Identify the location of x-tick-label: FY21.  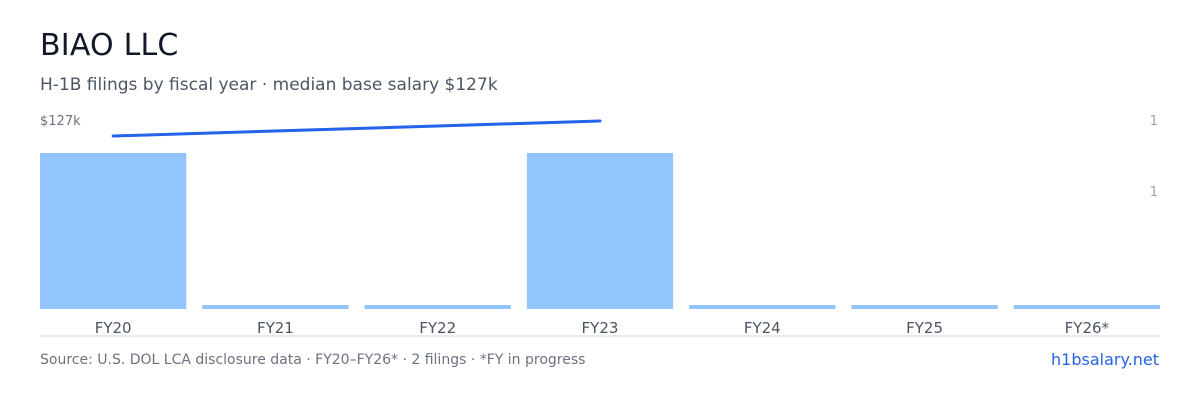
(275, 328).